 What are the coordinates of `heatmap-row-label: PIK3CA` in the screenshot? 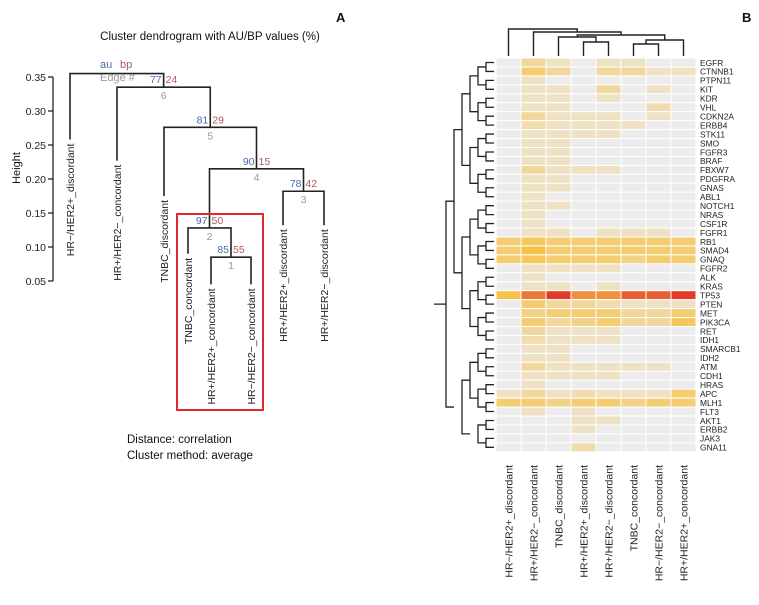 It's located at (715, 322).